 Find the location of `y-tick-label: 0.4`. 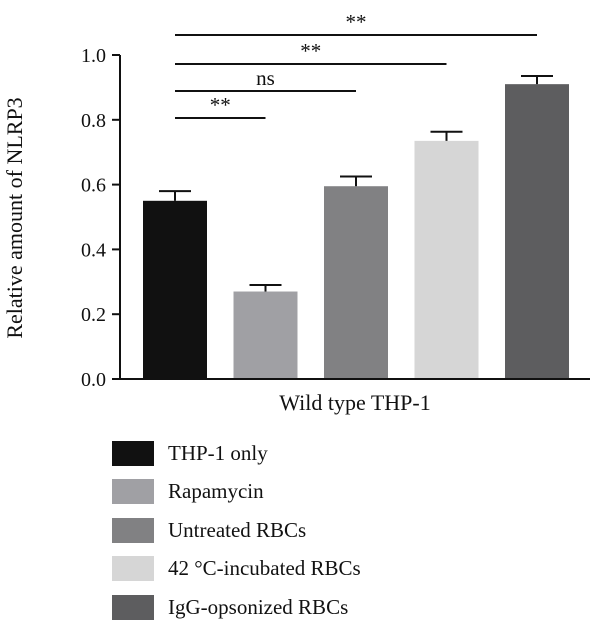

y-tick-label: 0.4 is located at coordinates (93, 250).